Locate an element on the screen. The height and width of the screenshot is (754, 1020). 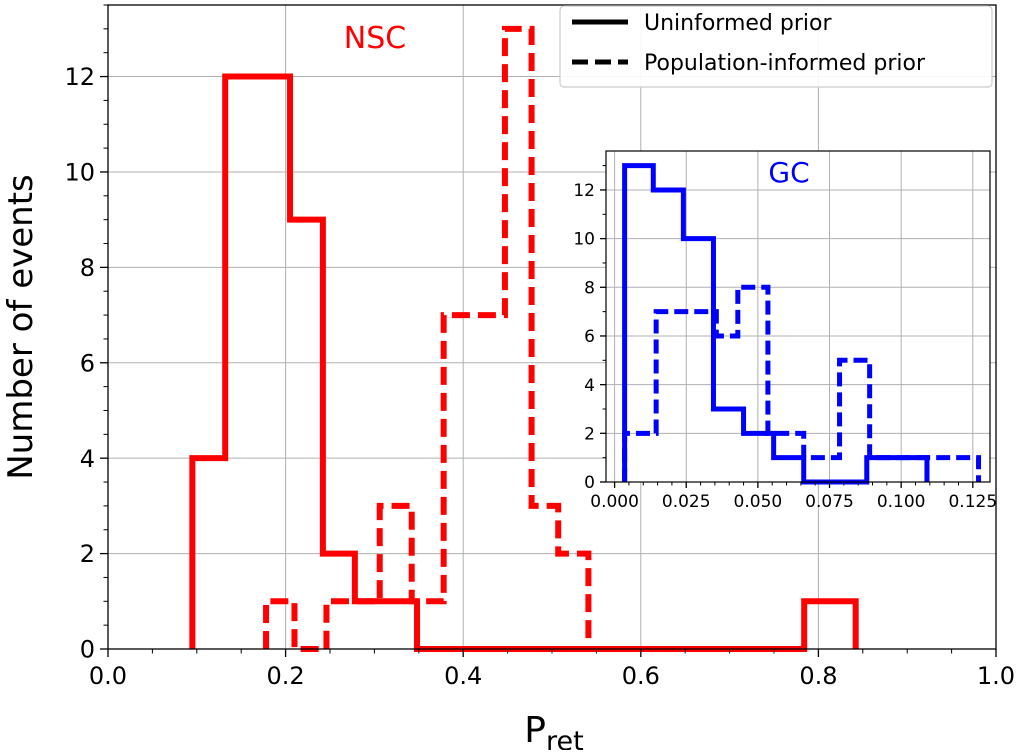
main-y-tick-label: 0 is located at coordinates (87, 650).